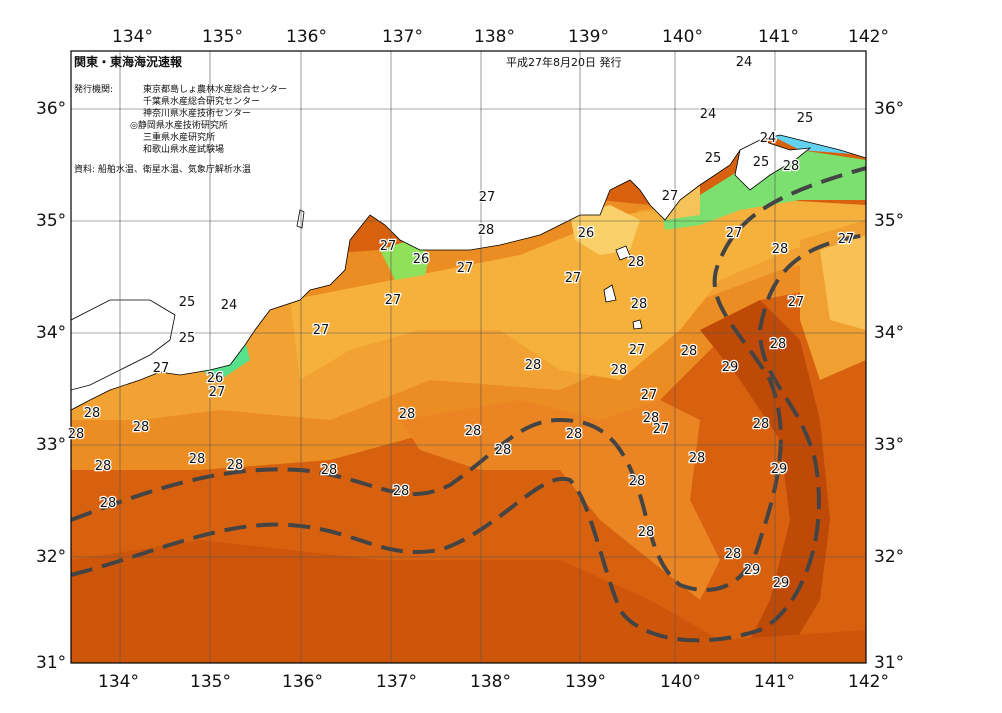 The width and height of the screenshot is (1002, 713). Describe the element at coordinates (868, 682) in the screenshot. I see `lon-label: 142°` at that location.